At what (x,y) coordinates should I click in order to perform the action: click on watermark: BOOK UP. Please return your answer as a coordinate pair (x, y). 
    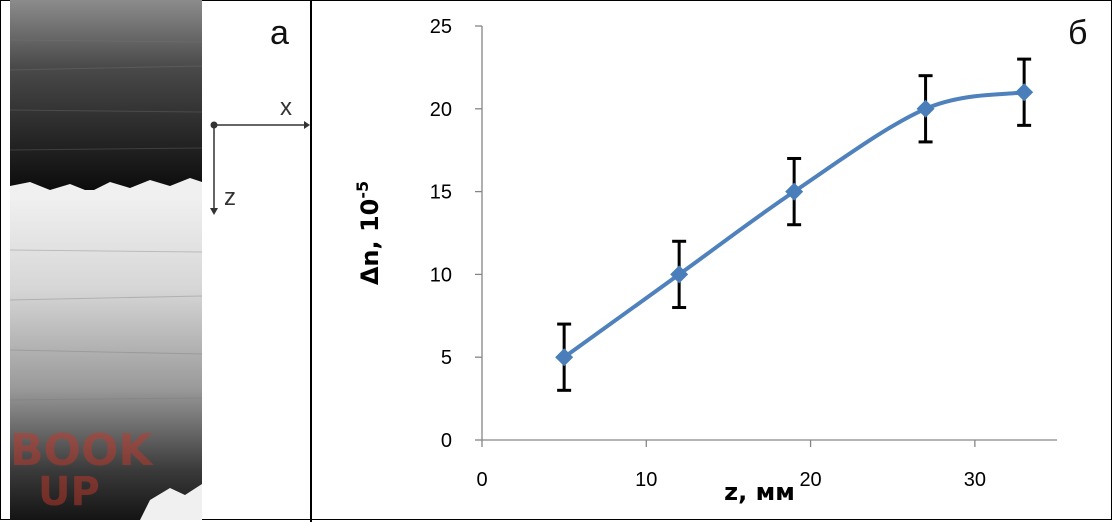
    Looking at the image, I should click on (90, 470).